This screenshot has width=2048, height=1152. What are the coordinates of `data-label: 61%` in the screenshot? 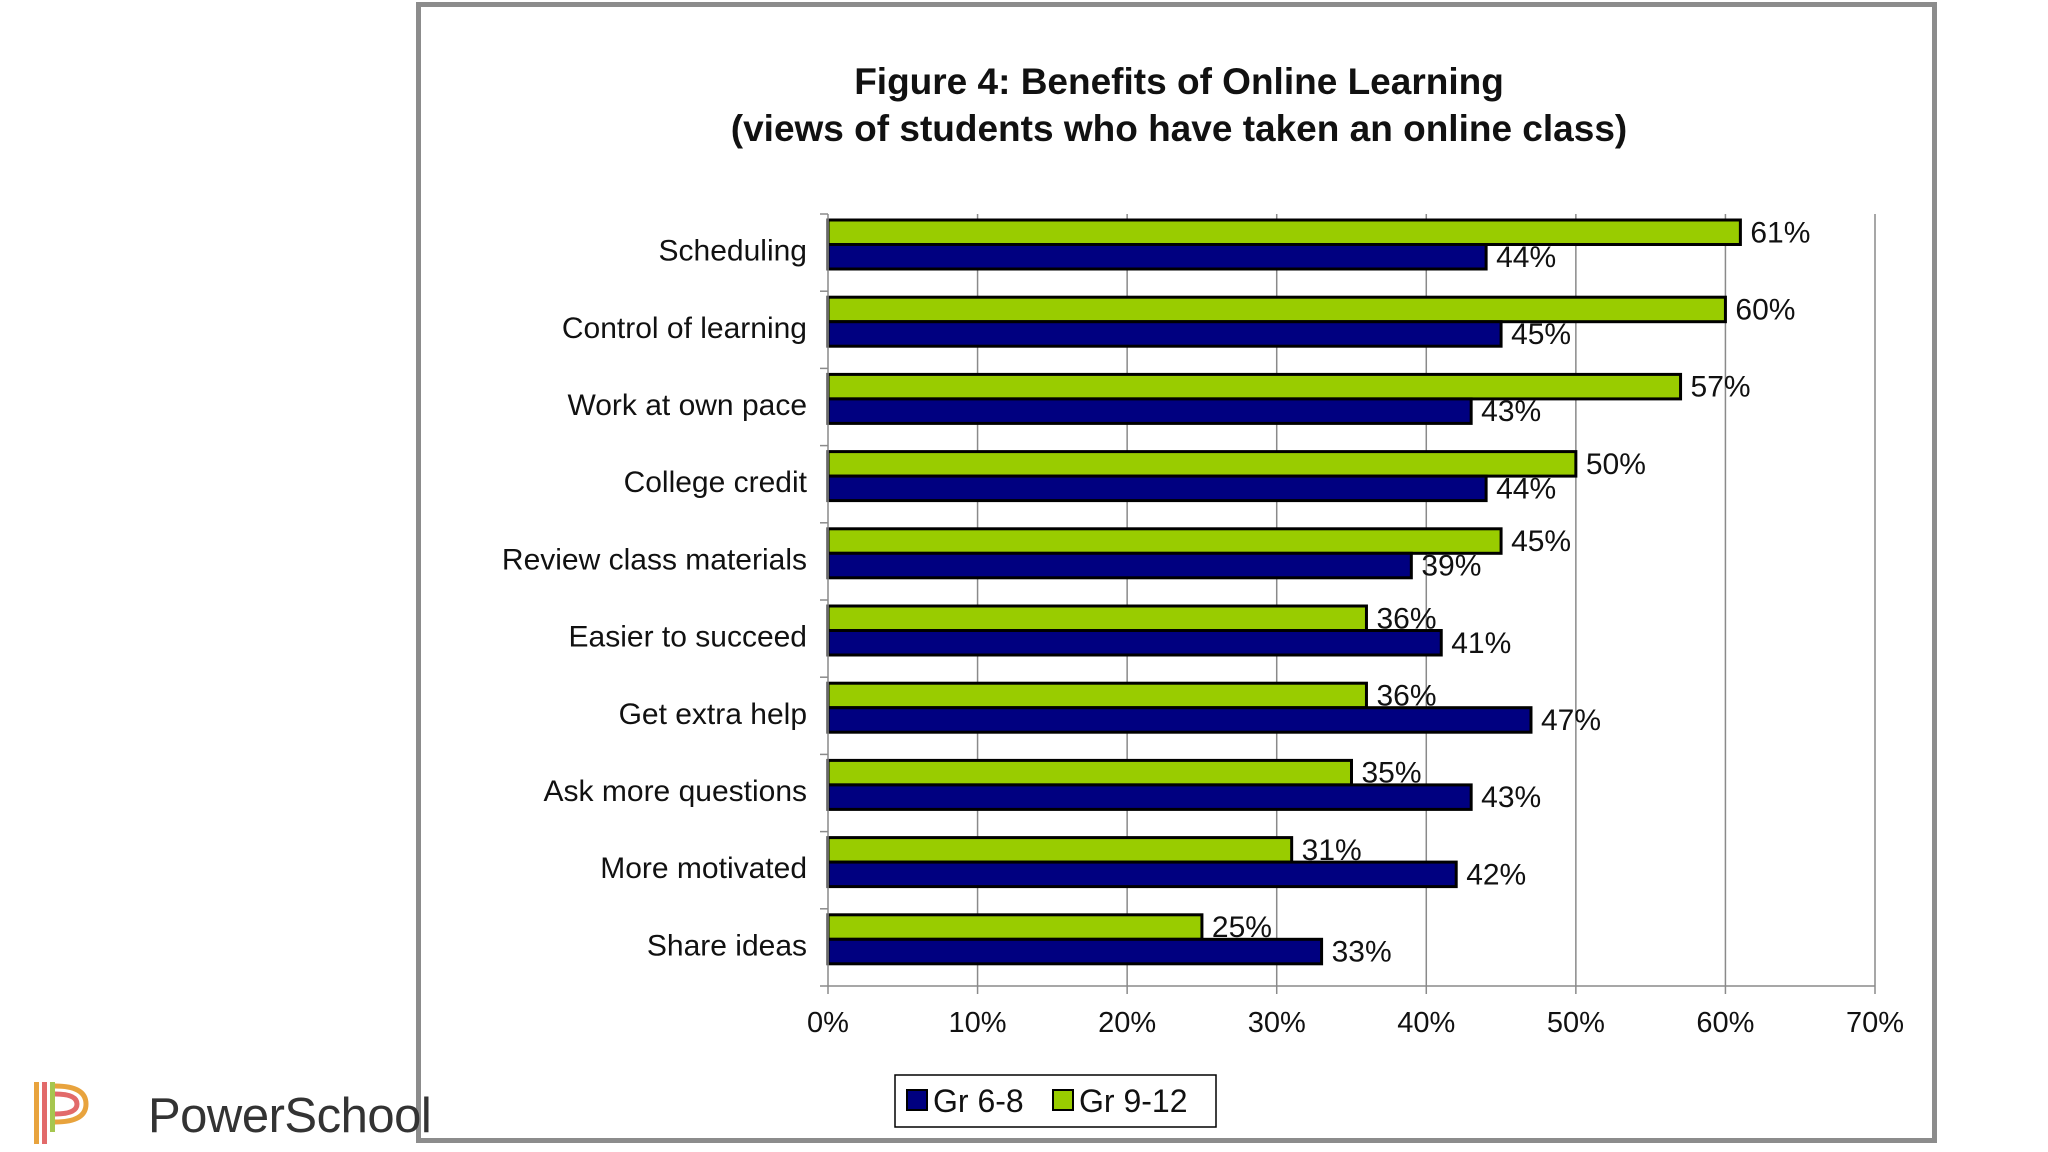 It's located at (1780, 232).